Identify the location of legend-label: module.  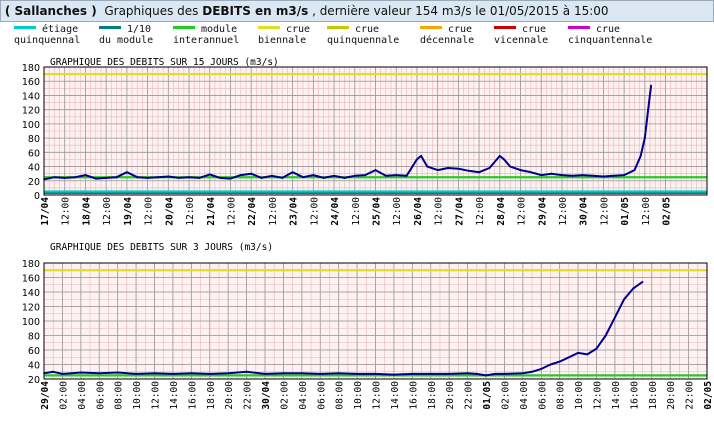
(219, 29).